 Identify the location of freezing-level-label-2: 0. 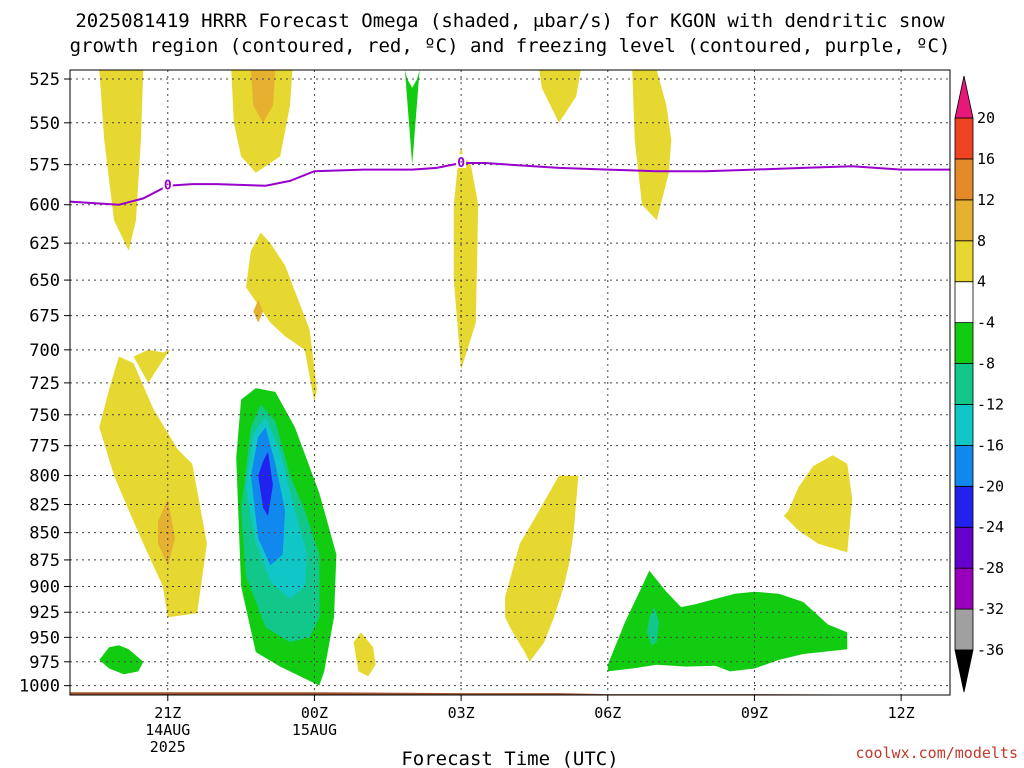
(461, 163).